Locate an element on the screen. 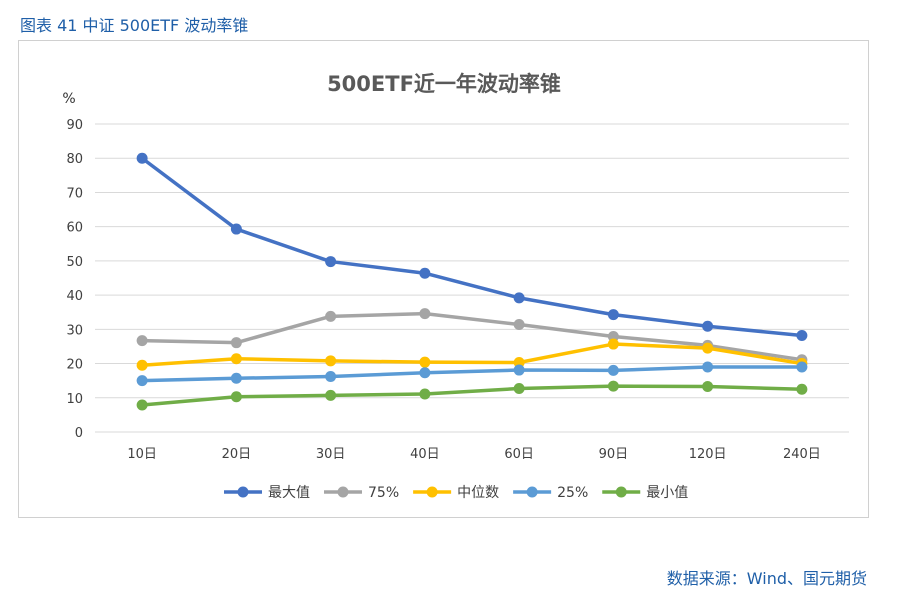 The image size is (897, 606). y-tick-label: 0 is located at coordinates (79, 433).